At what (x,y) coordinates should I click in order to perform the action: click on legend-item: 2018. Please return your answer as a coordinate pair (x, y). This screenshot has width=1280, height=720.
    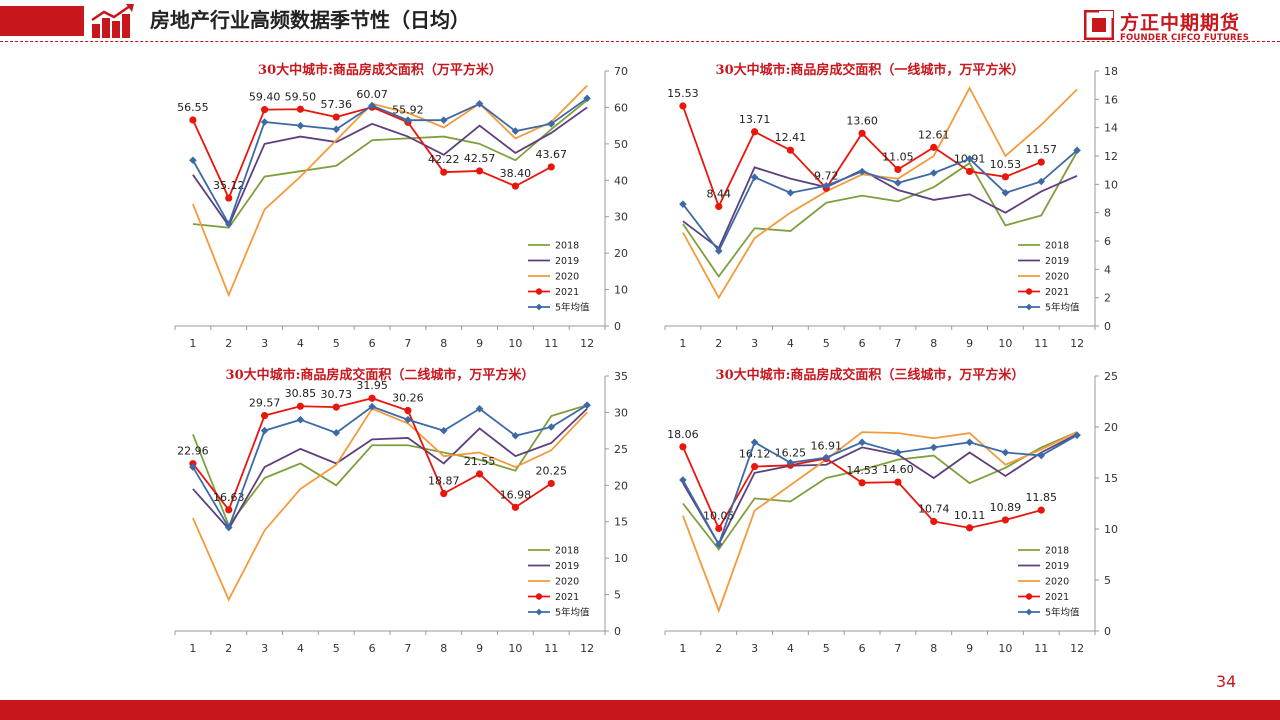
    Looking at the image, I should click on (553, 246).